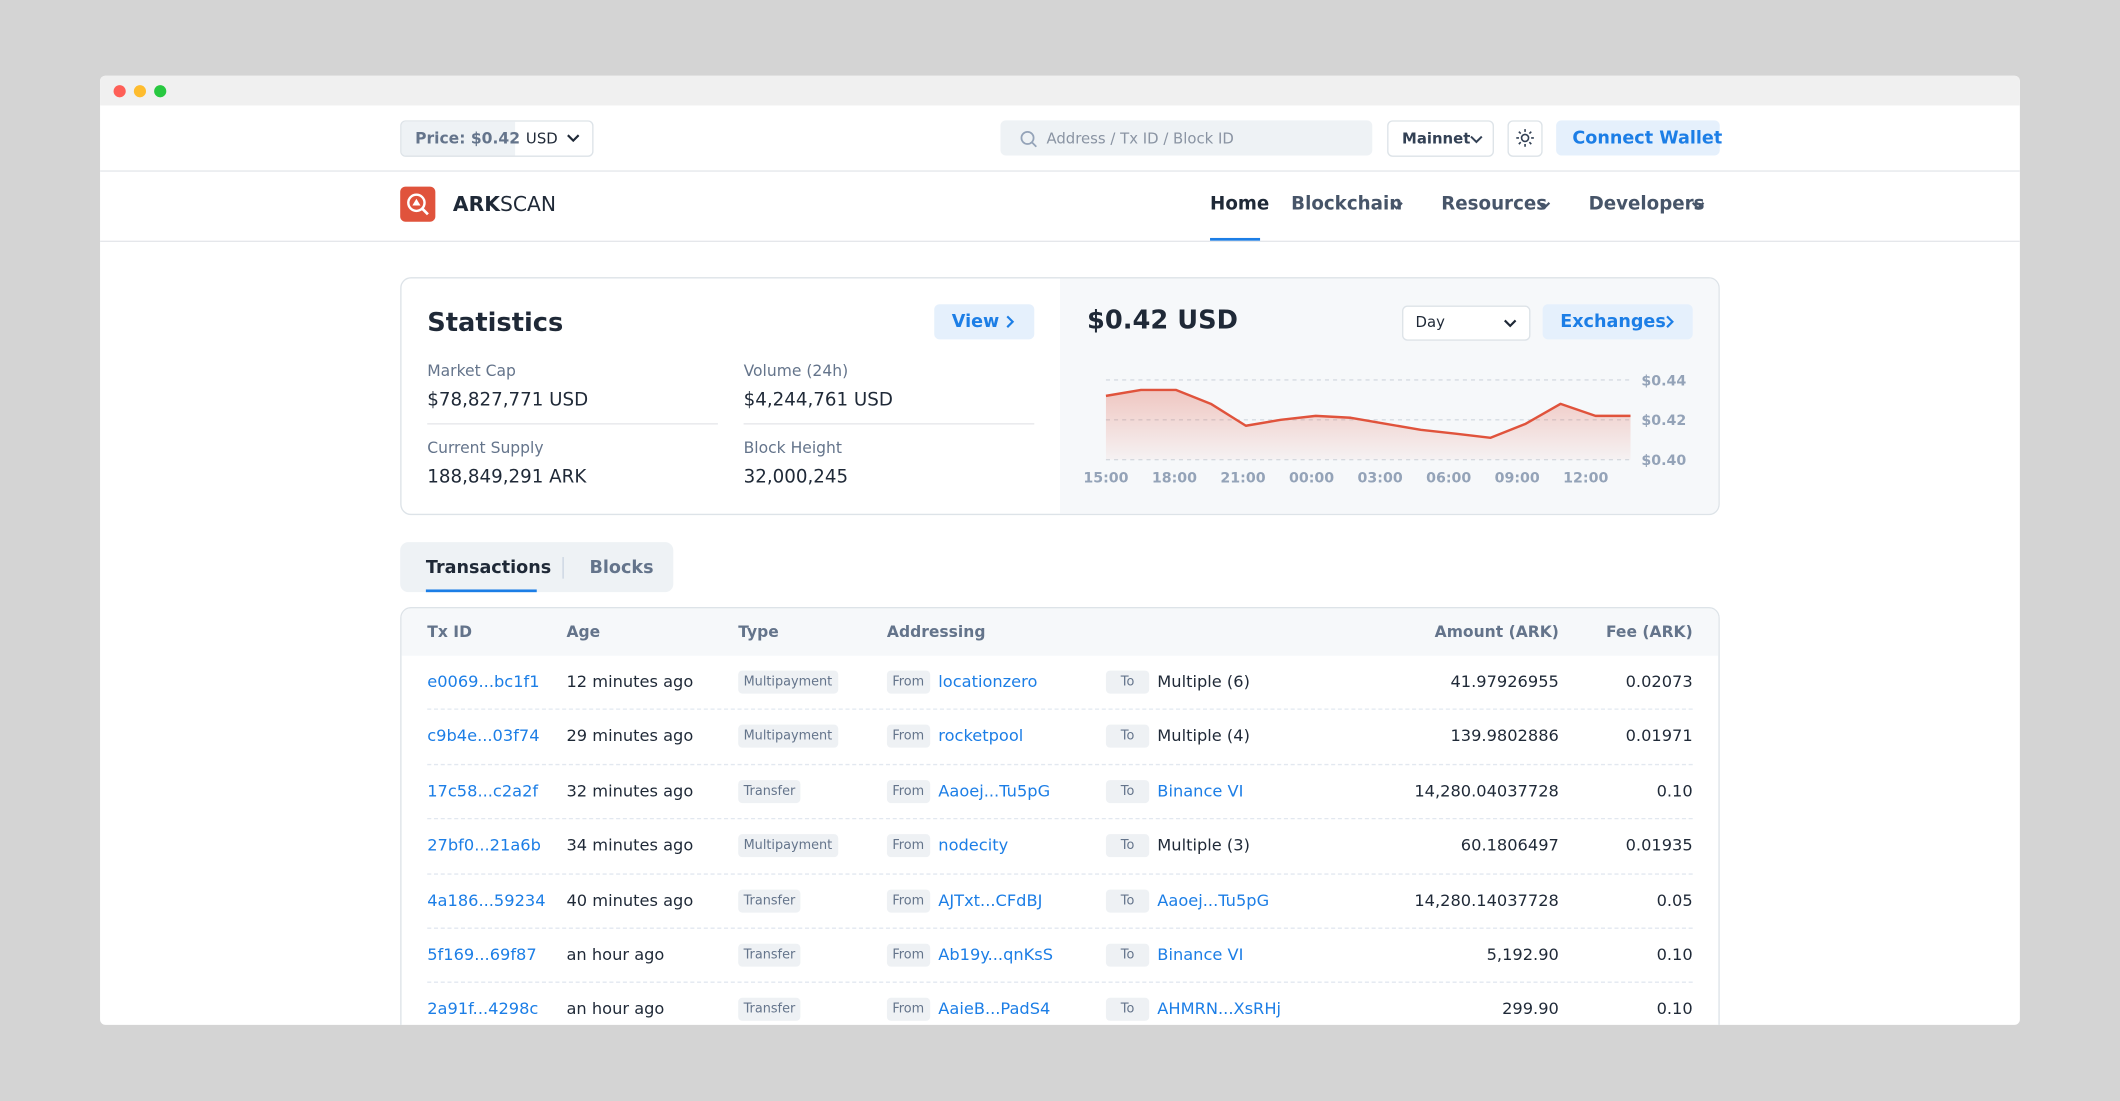 Image resolution: width=2120 pixels, height=1101 pixels. What do you see at coordinates (630, 845) in the screenshot?
I see `age: 34 minutes ago` at bounding box center [630, 845].